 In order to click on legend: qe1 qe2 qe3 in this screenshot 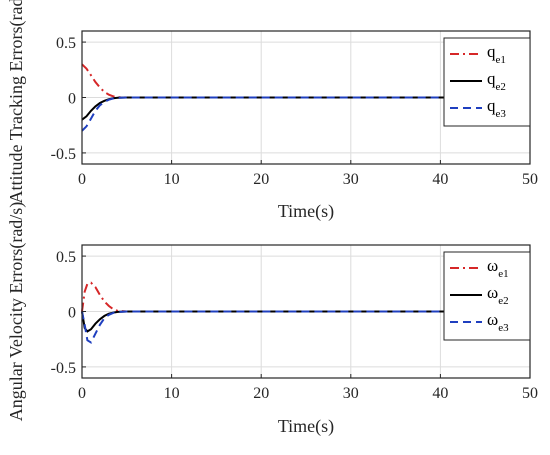, I will do `click(487, 82)`.